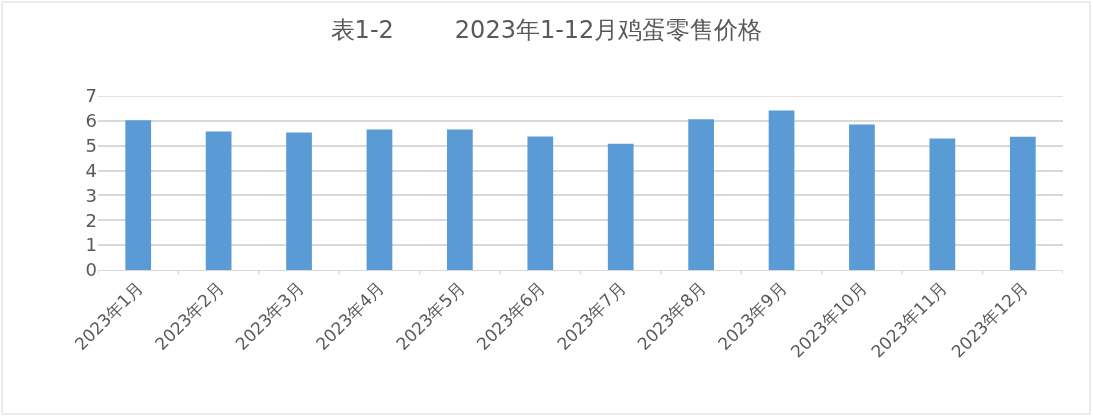  Describe the element at coordinates (546, 29) in the screenshot. I see `chart-title: 表1-2 2023年1-12月鸡蛋零售价格` at that location.